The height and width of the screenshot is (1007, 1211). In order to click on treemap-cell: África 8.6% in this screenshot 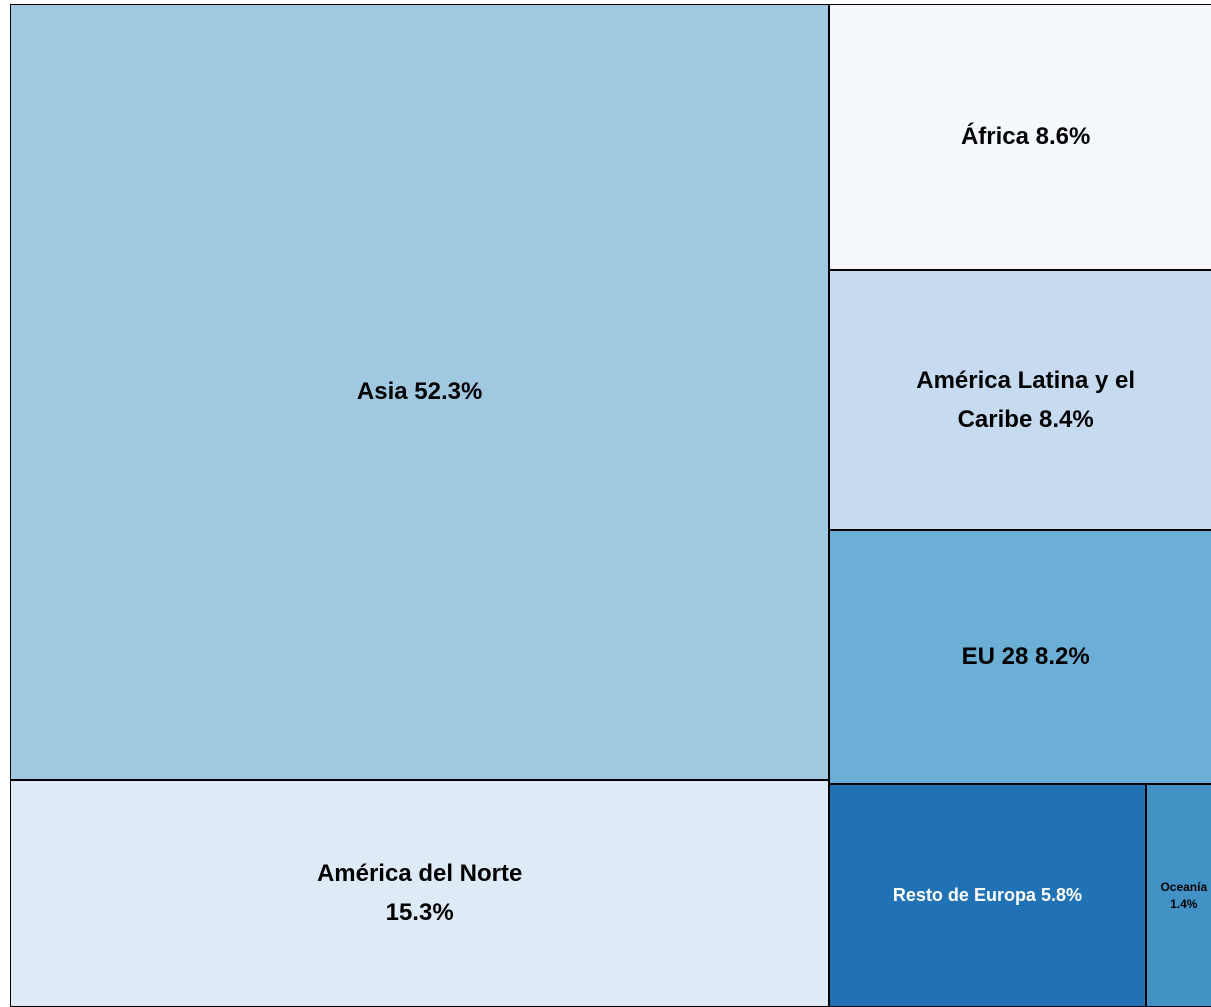, I will do `click(1020, 137)`.